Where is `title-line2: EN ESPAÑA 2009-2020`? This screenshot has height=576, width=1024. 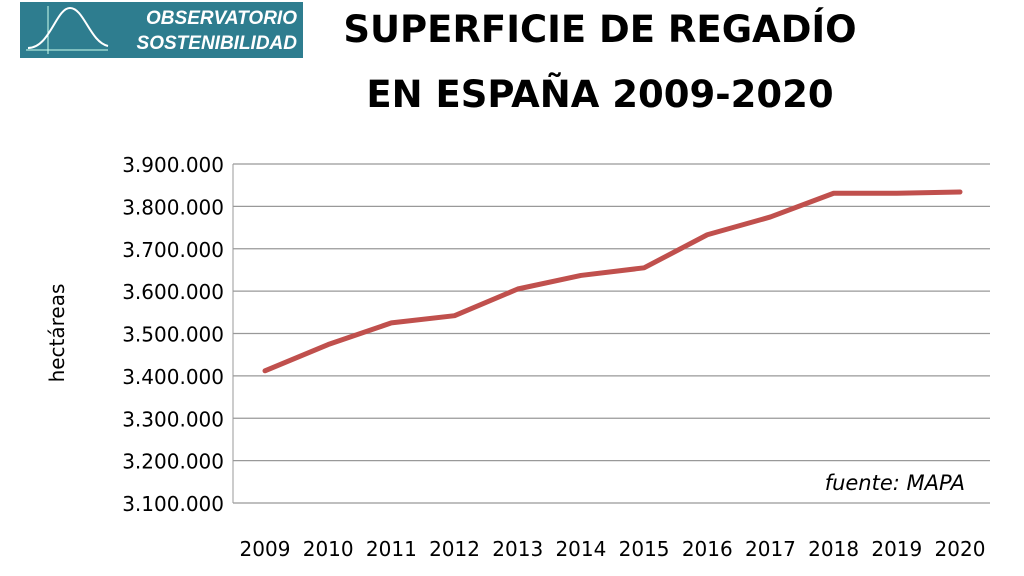
title-line2: EN ESPAÑA 2009-2020 is located at coordinates (600, 94).